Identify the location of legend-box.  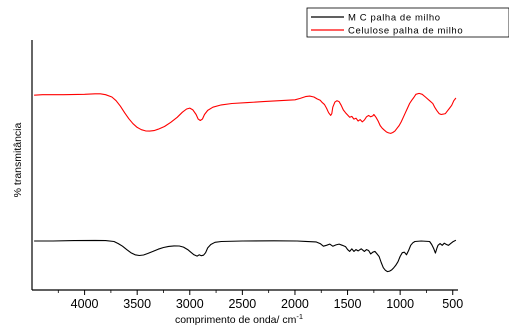
(407, 22).